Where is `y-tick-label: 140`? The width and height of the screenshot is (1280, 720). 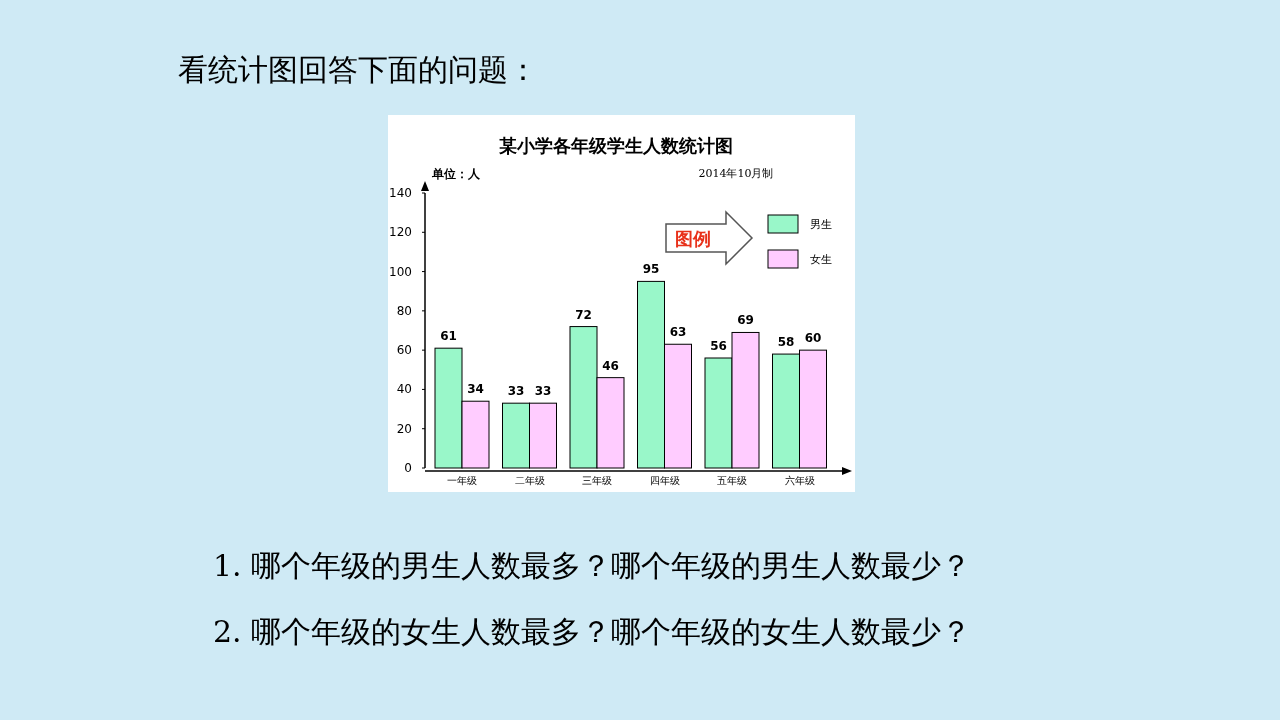 y-tick-label: 140 is located at coordinates (400, 193).